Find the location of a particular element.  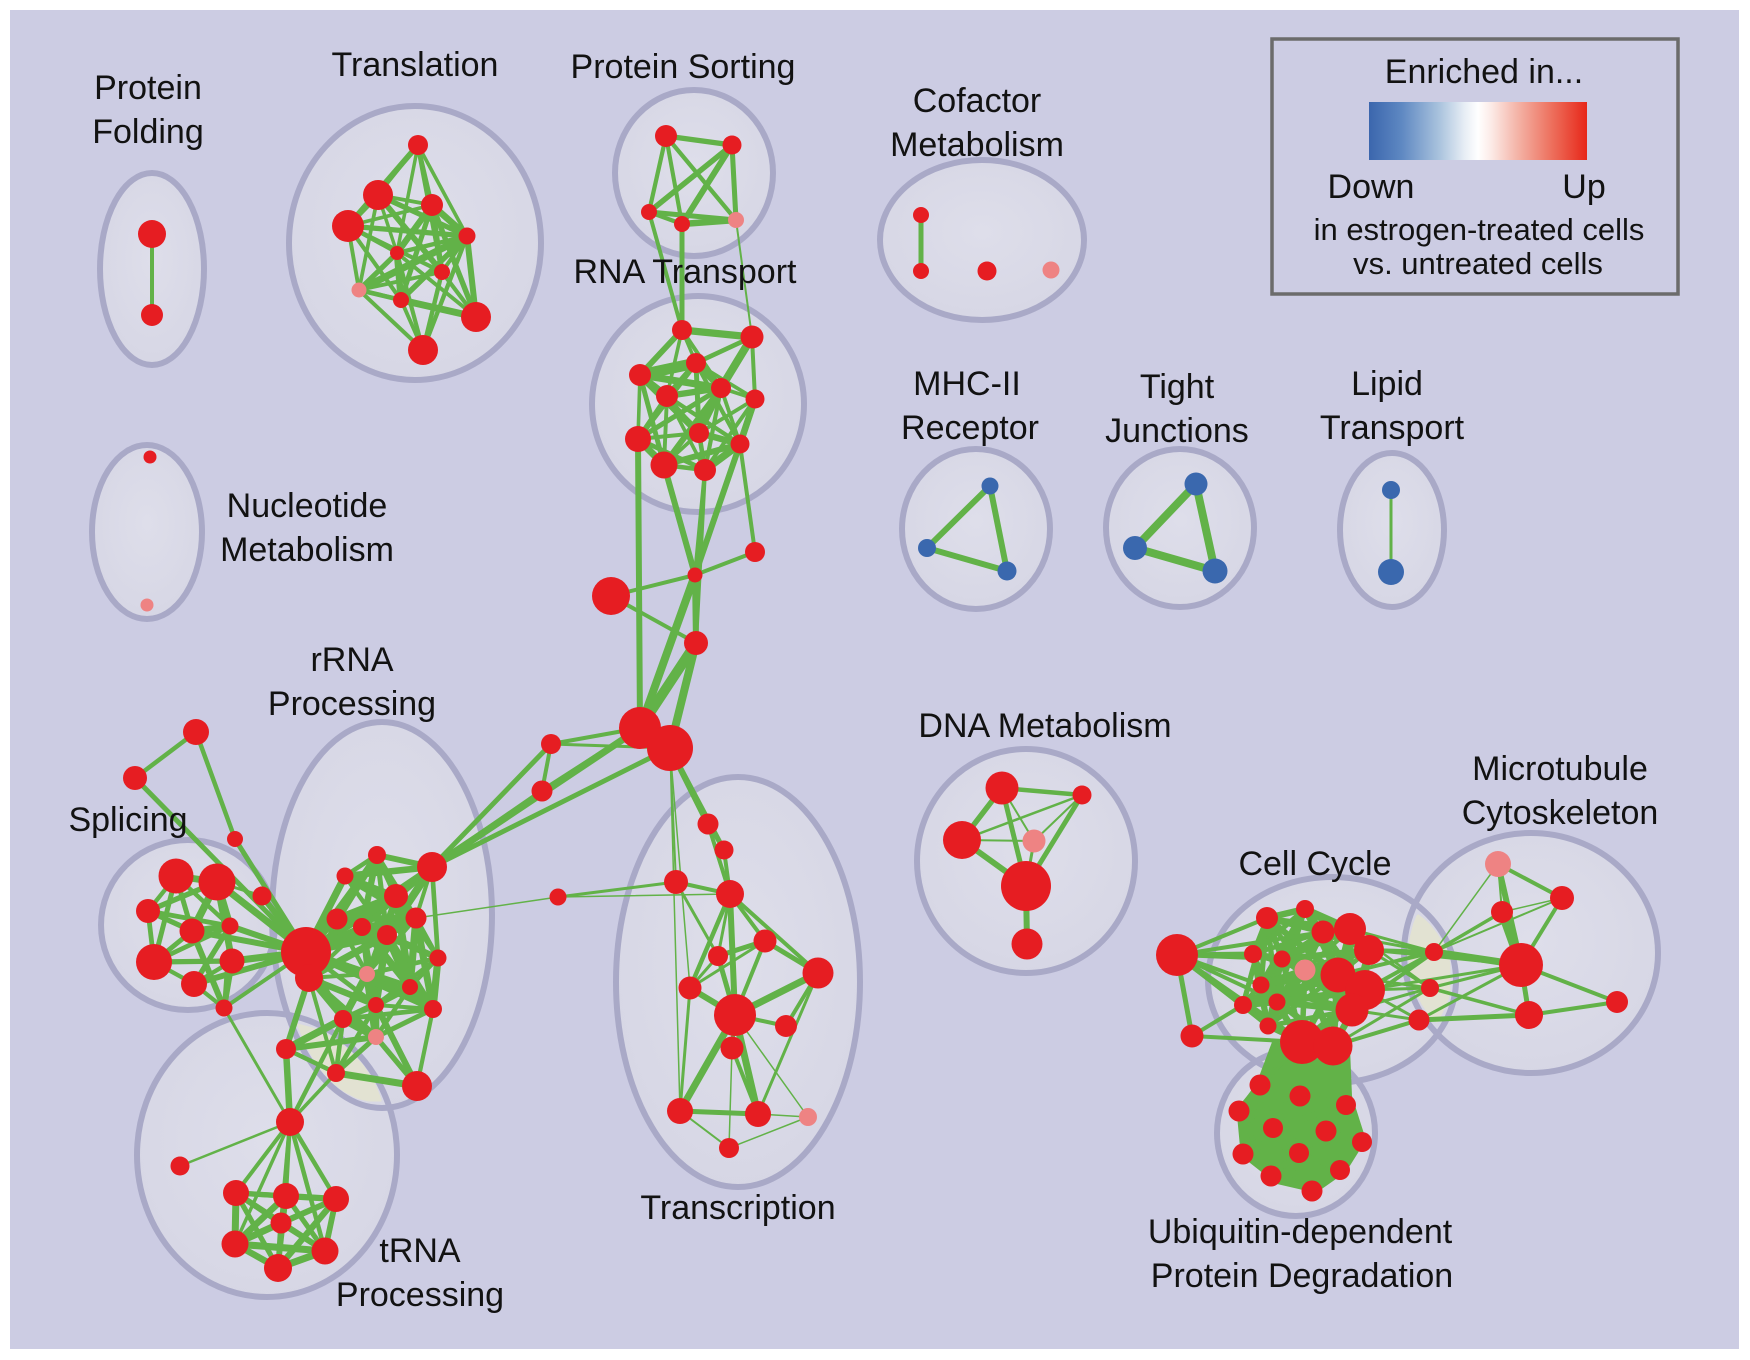

svg-text: Down is located at coordinates (1371, 187).